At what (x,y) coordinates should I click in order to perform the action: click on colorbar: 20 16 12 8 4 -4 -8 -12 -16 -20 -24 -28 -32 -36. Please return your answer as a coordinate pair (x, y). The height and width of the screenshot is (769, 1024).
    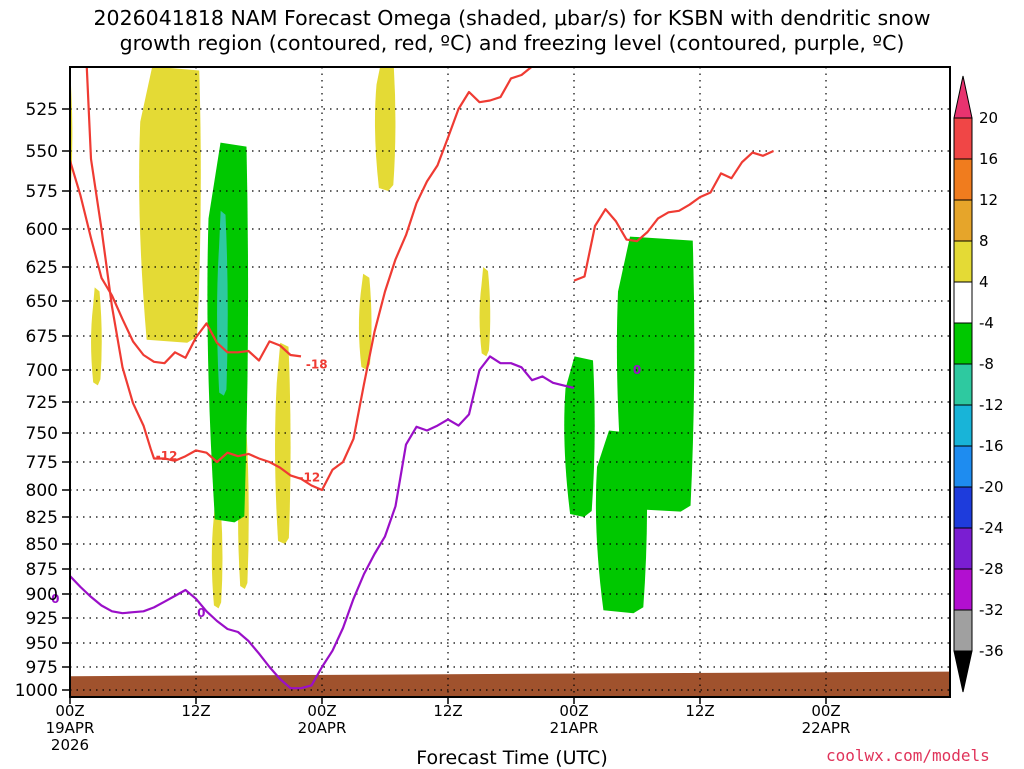
    Looking at the image, I should click on (978, 384).